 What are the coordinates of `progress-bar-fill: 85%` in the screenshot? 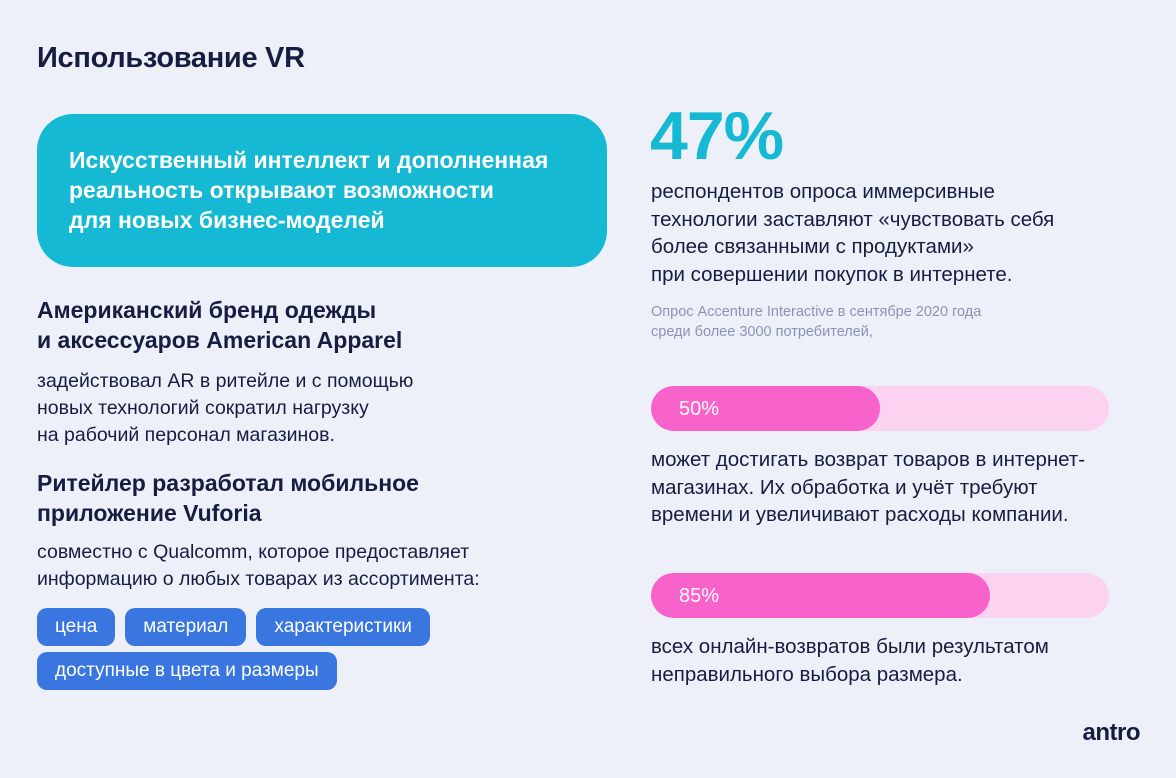 It's located at (820, 595).